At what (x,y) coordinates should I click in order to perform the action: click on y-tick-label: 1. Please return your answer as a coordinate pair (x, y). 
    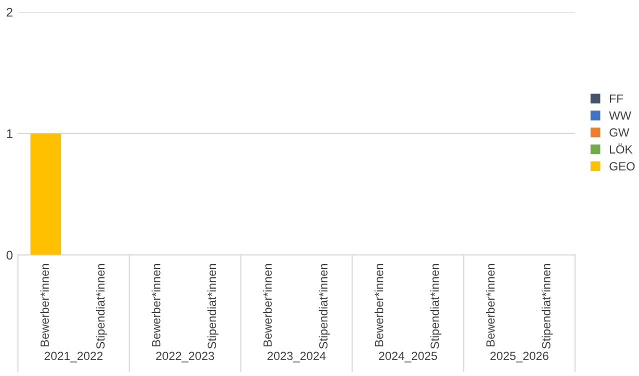
    Looking at the image, I should click on (9, 133).